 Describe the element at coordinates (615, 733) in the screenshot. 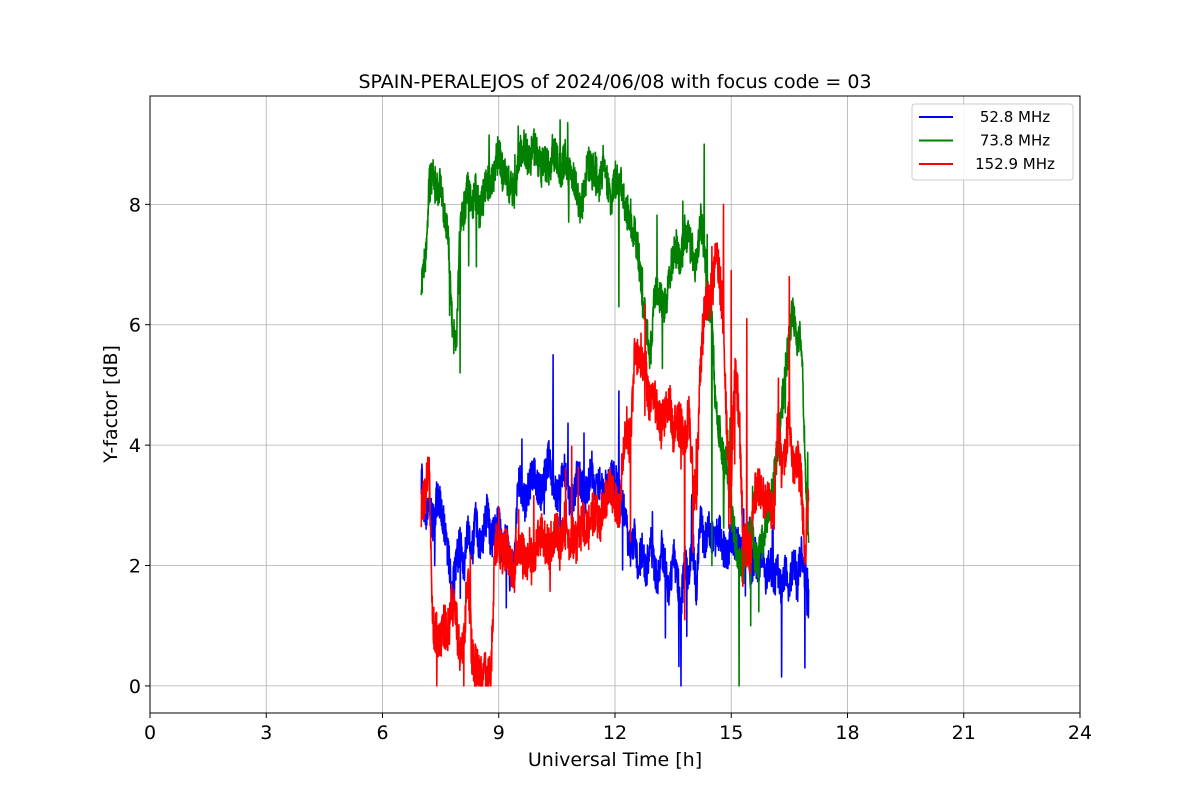

I see `x-tick-label: 12` at that location.